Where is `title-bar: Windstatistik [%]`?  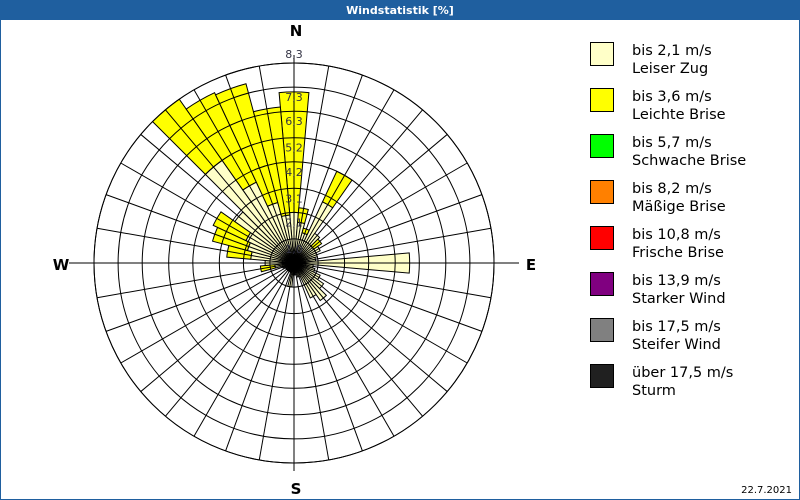
title-bar: Windstatistik [%] is located at coordinates (400, 10).